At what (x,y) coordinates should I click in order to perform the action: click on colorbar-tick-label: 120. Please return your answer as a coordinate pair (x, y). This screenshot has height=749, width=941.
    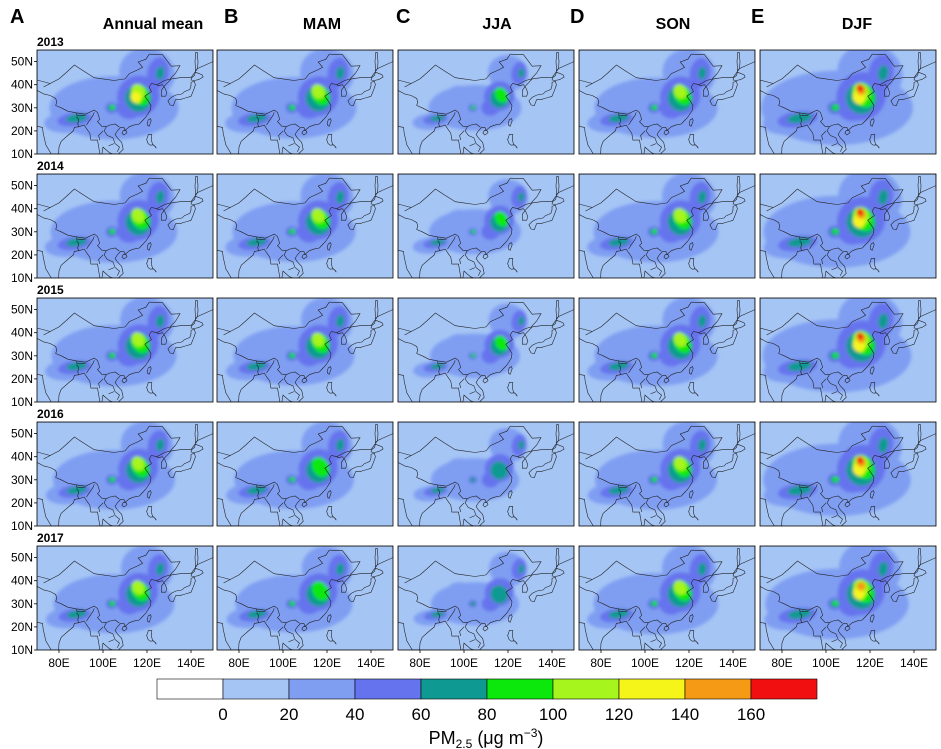
    Looking at the image, I should click on (619, 714).